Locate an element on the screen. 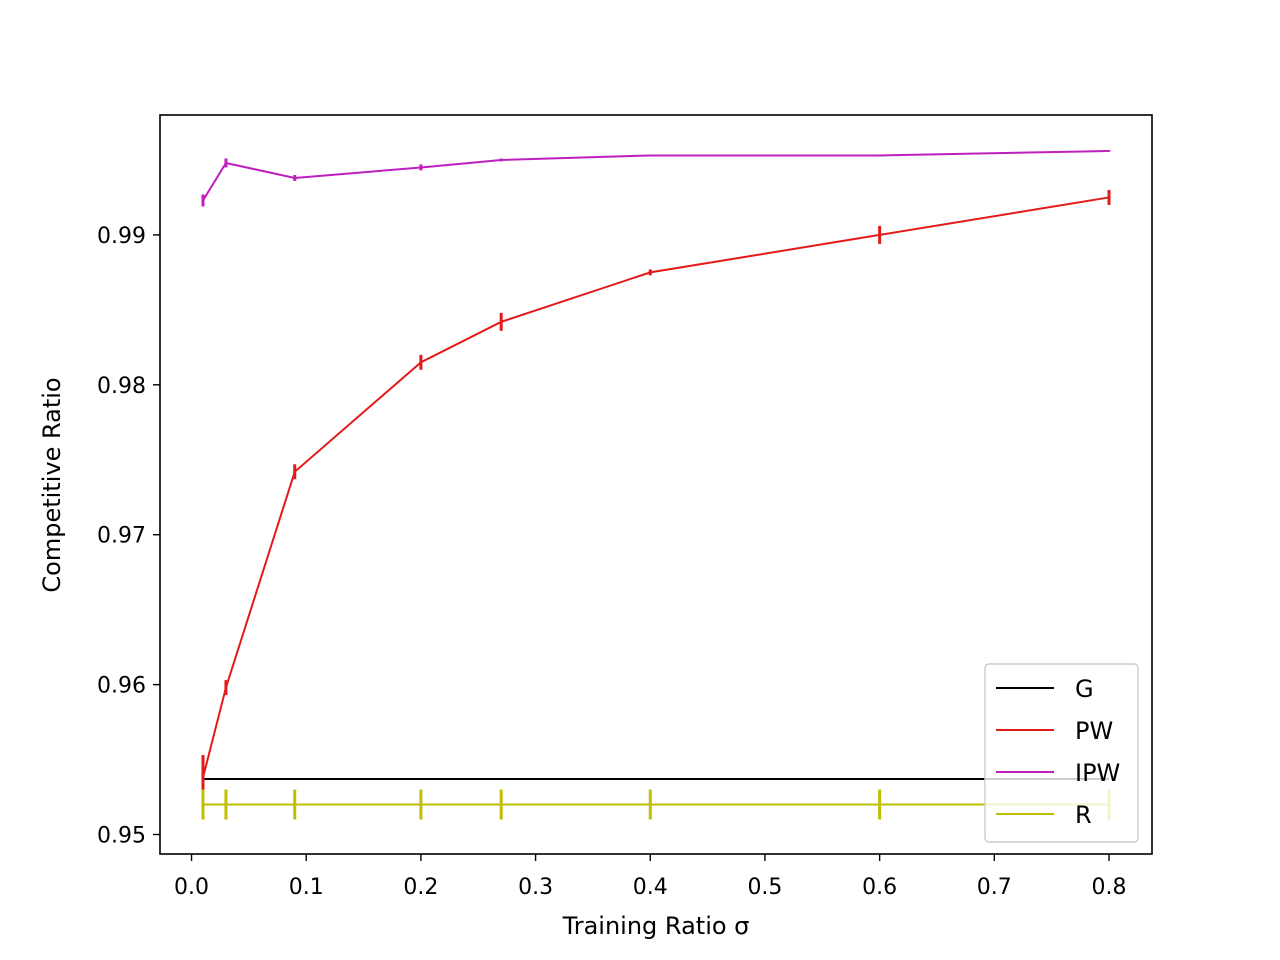  series-ipw is located at coordinates (656, 178).